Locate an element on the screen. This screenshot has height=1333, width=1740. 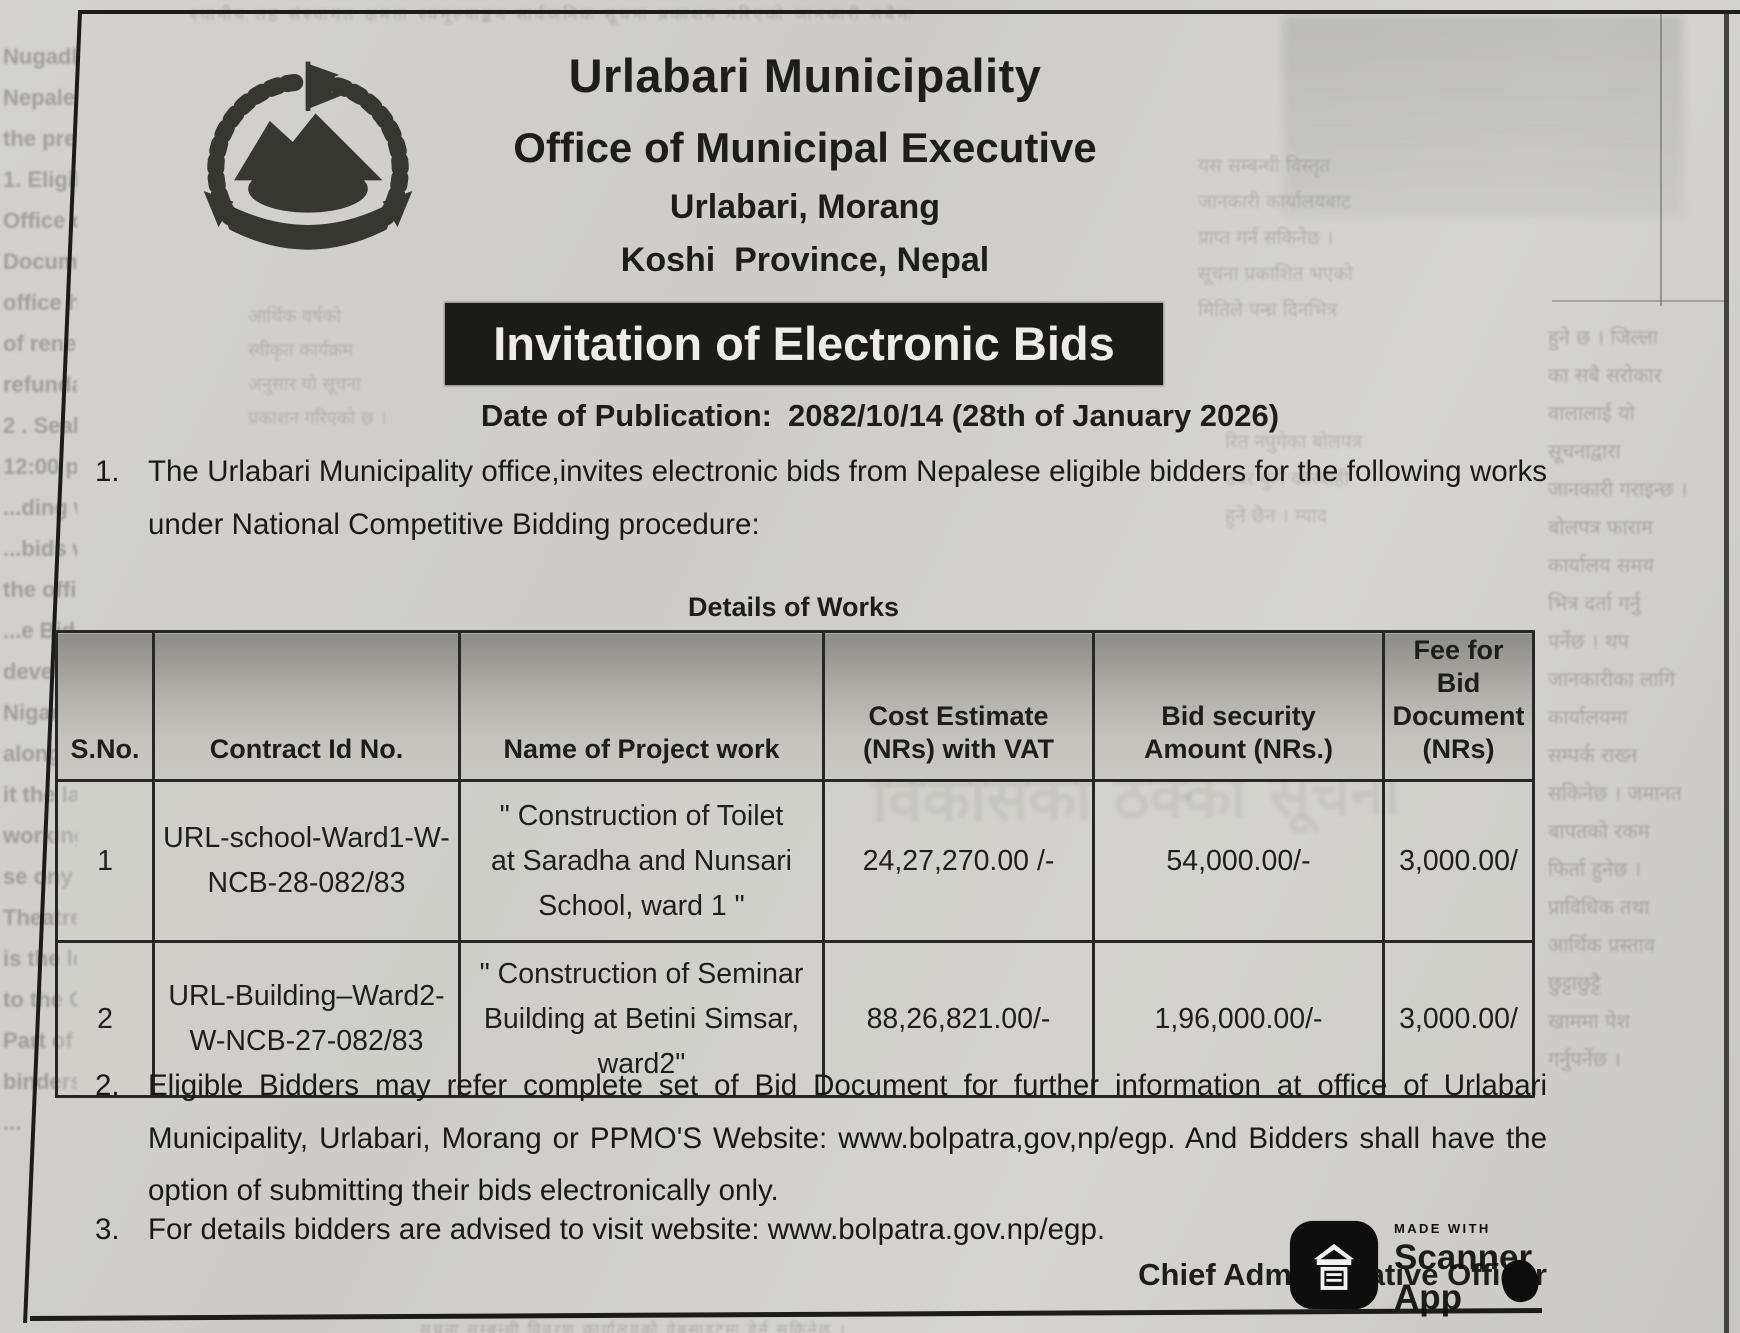
cell-sno: 2 is located at coordinates (105, 1019).